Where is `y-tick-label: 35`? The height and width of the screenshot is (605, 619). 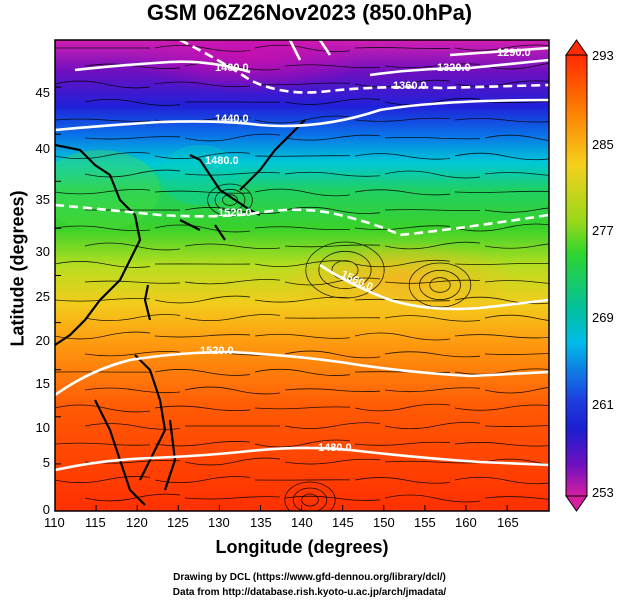 y-tick-label: 35 is located at coordinates (42, 199).